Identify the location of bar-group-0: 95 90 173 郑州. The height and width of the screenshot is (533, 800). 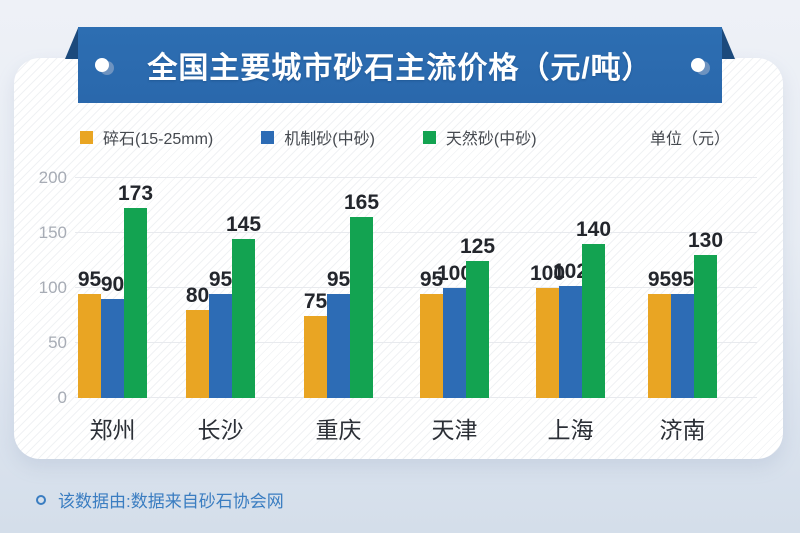
(115, 310).